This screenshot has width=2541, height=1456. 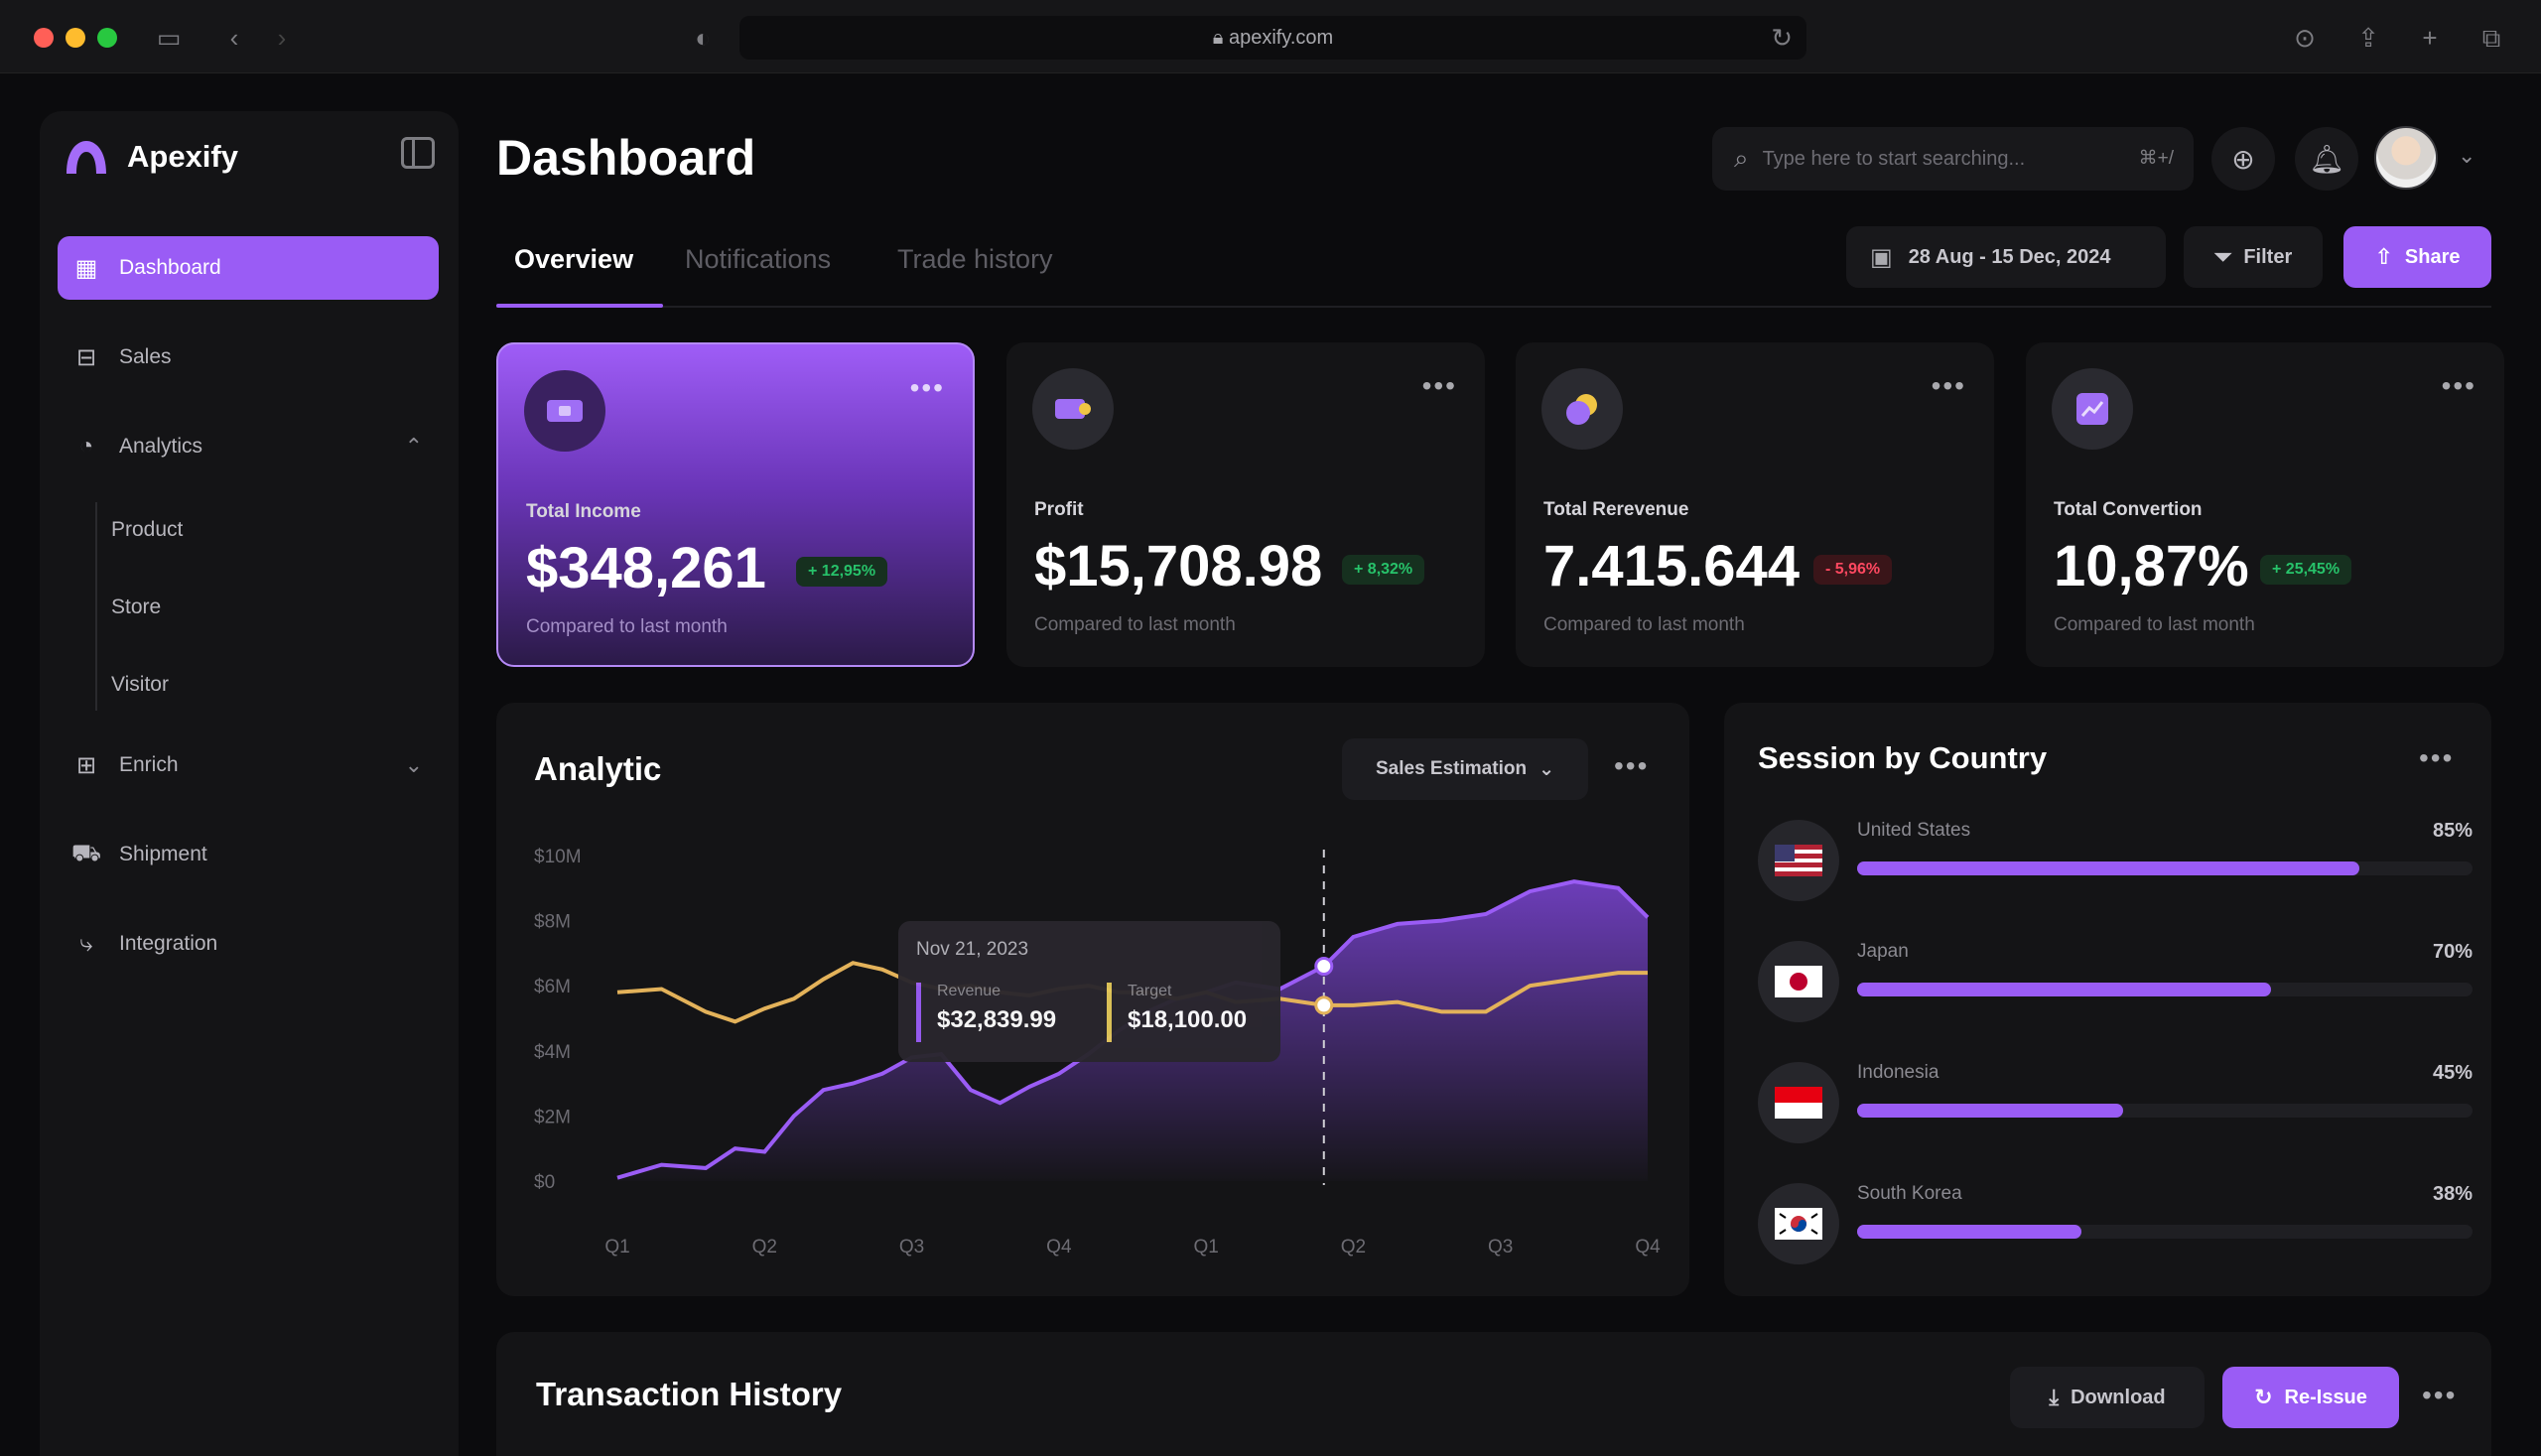 What do you see at coordinates (1931, 159) in the screenshot?
I see `search-input` at bounding box center [1931, 159].